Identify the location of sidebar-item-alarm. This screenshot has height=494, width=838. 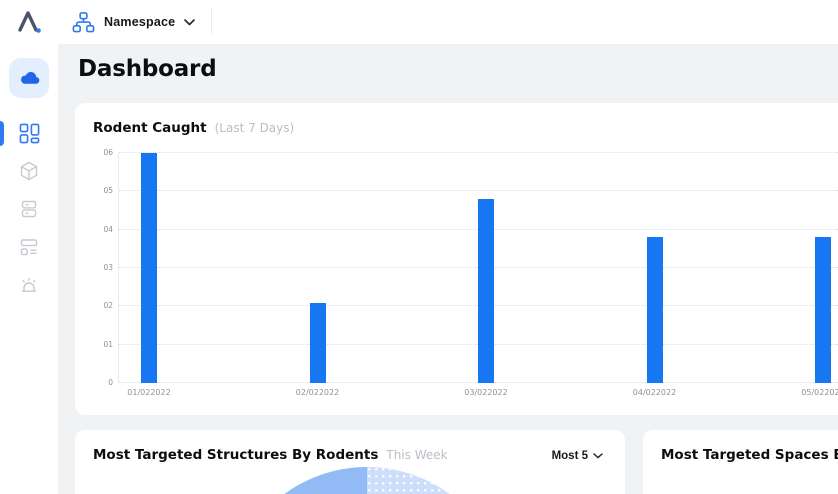
(29, 285).